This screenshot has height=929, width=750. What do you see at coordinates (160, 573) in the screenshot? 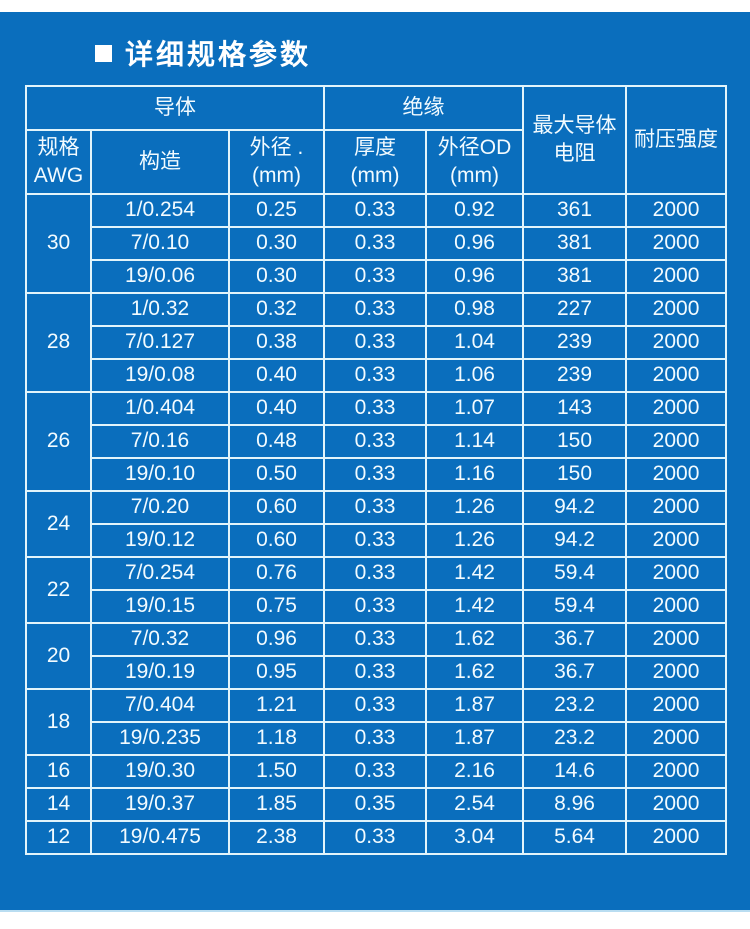
I see `data-cell: 7/0.254` at bounding box center [160, 573].